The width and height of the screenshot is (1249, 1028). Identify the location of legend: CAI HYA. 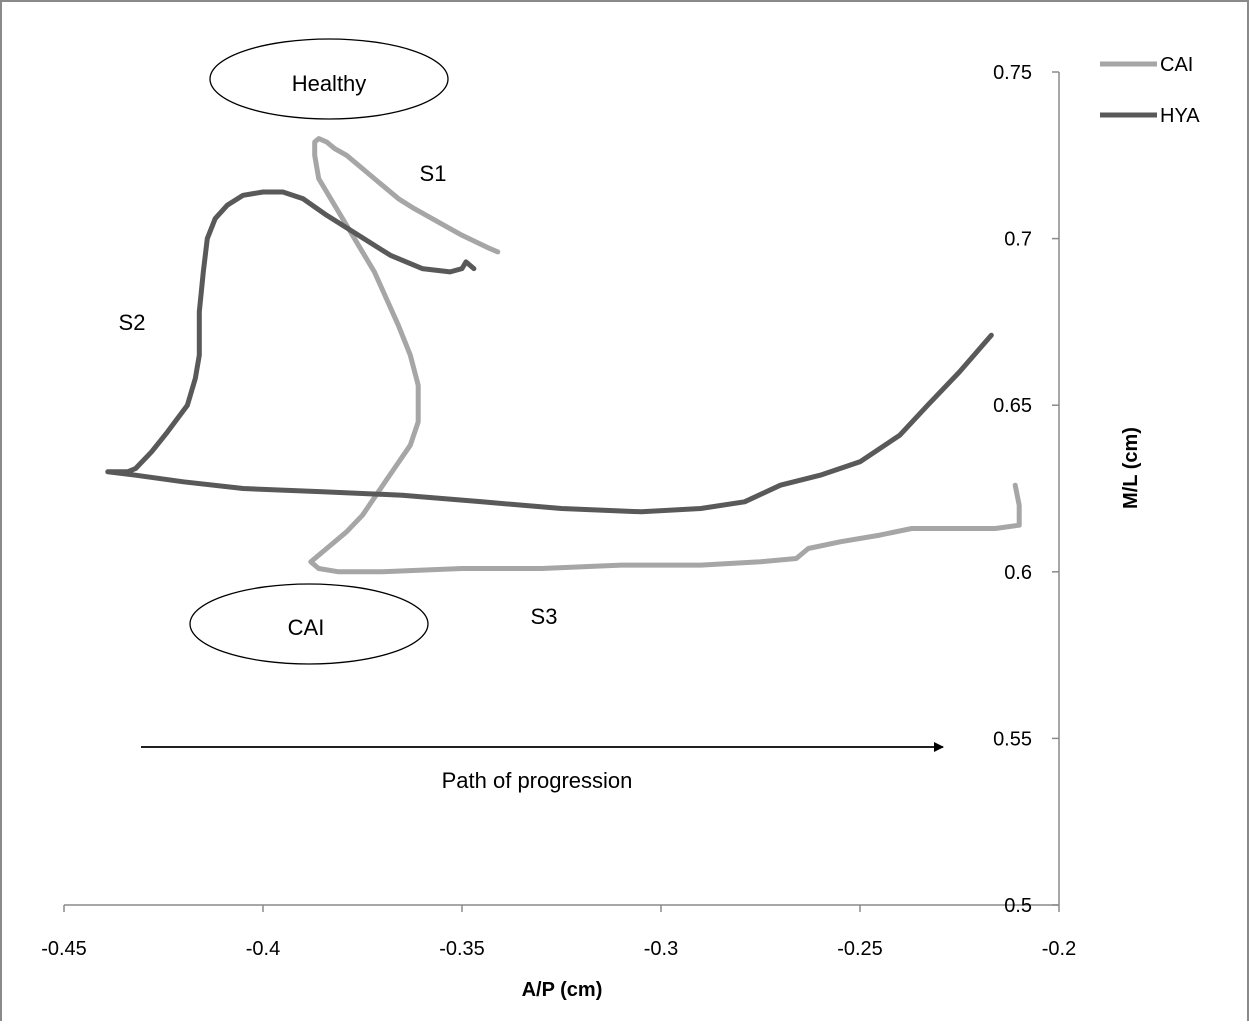
(1150, 90).